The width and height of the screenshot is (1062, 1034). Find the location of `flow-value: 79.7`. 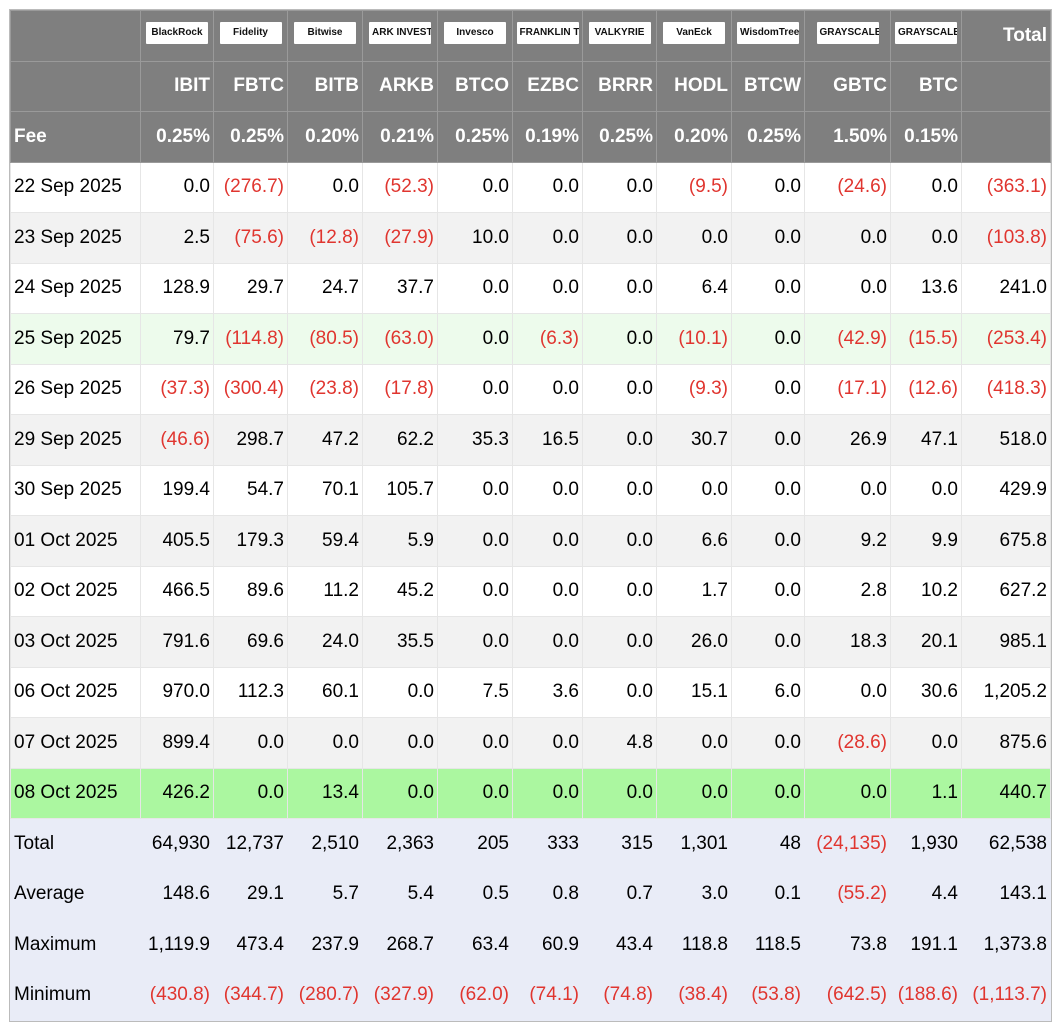

flow-value: 79.7 is located at coordinates (177, 339).